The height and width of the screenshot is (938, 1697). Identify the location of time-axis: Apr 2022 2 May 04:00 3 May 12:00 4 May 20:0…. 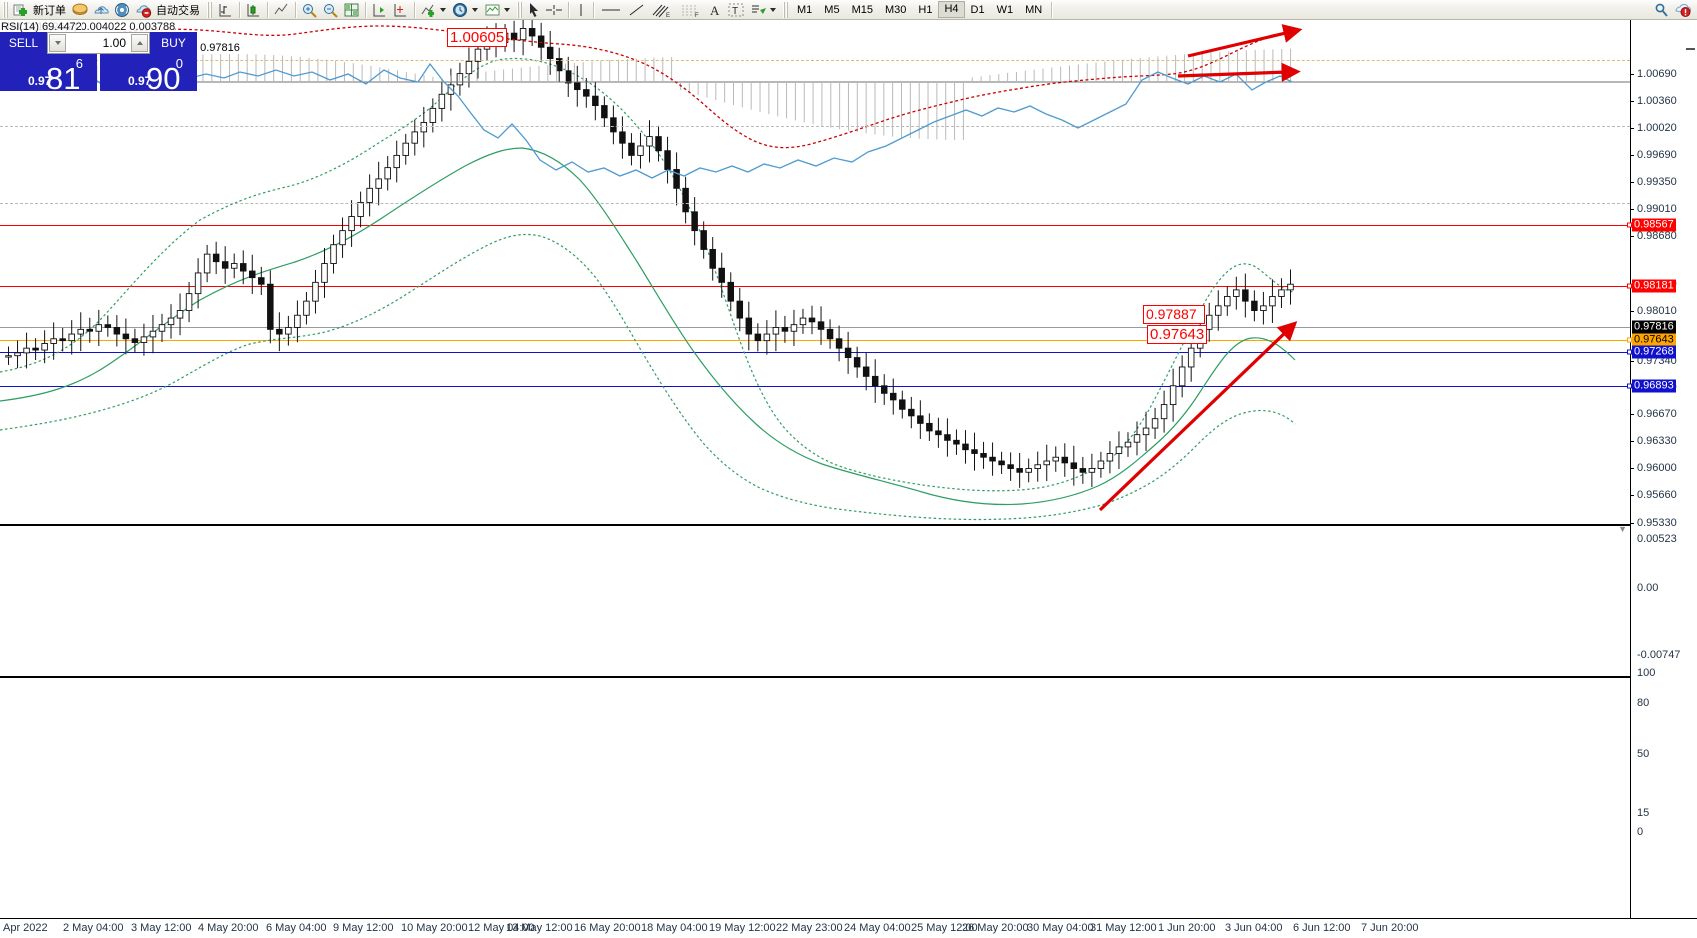
(848, 928).